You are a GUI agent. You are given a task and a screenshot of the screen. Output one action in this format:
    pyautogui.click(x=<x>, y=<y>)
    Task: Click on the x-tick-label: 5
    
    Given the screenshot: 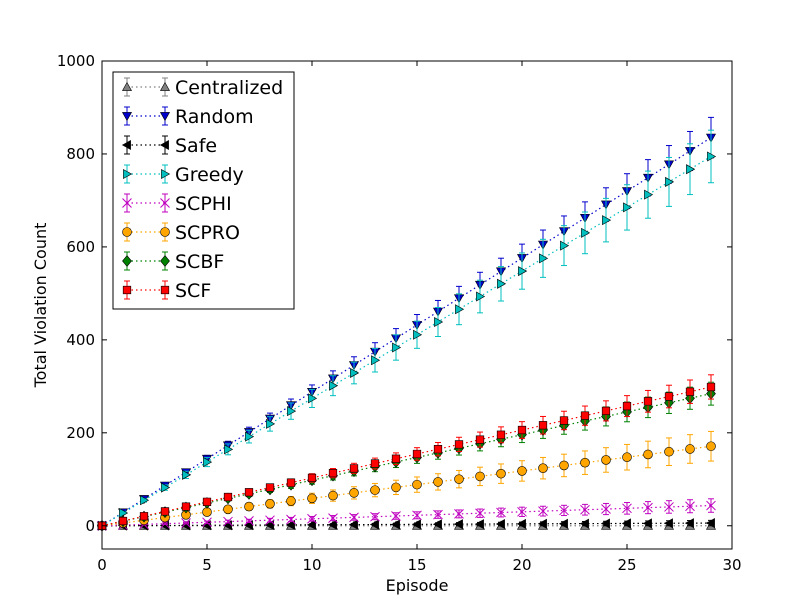 What is the action you would take?
    pyautogui.click(x=207, y=565)
    